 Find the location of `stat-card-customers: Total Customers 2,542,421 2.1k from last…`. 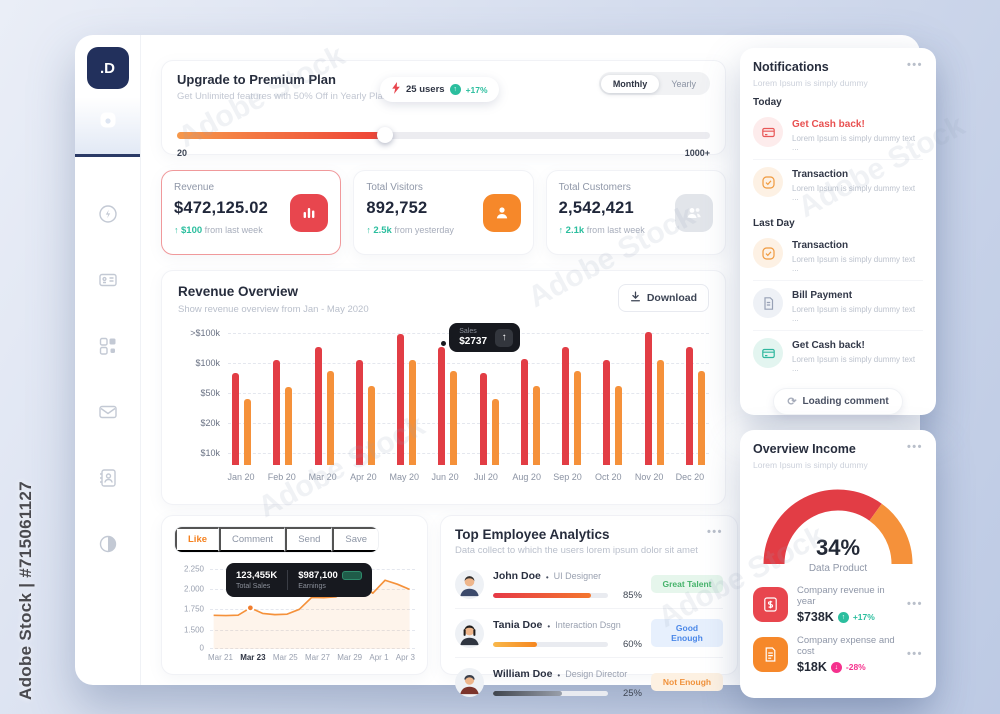

stat-card-customers: Total Customers 2,542,421 2.1k from last… is located at coordinates (635, 212).